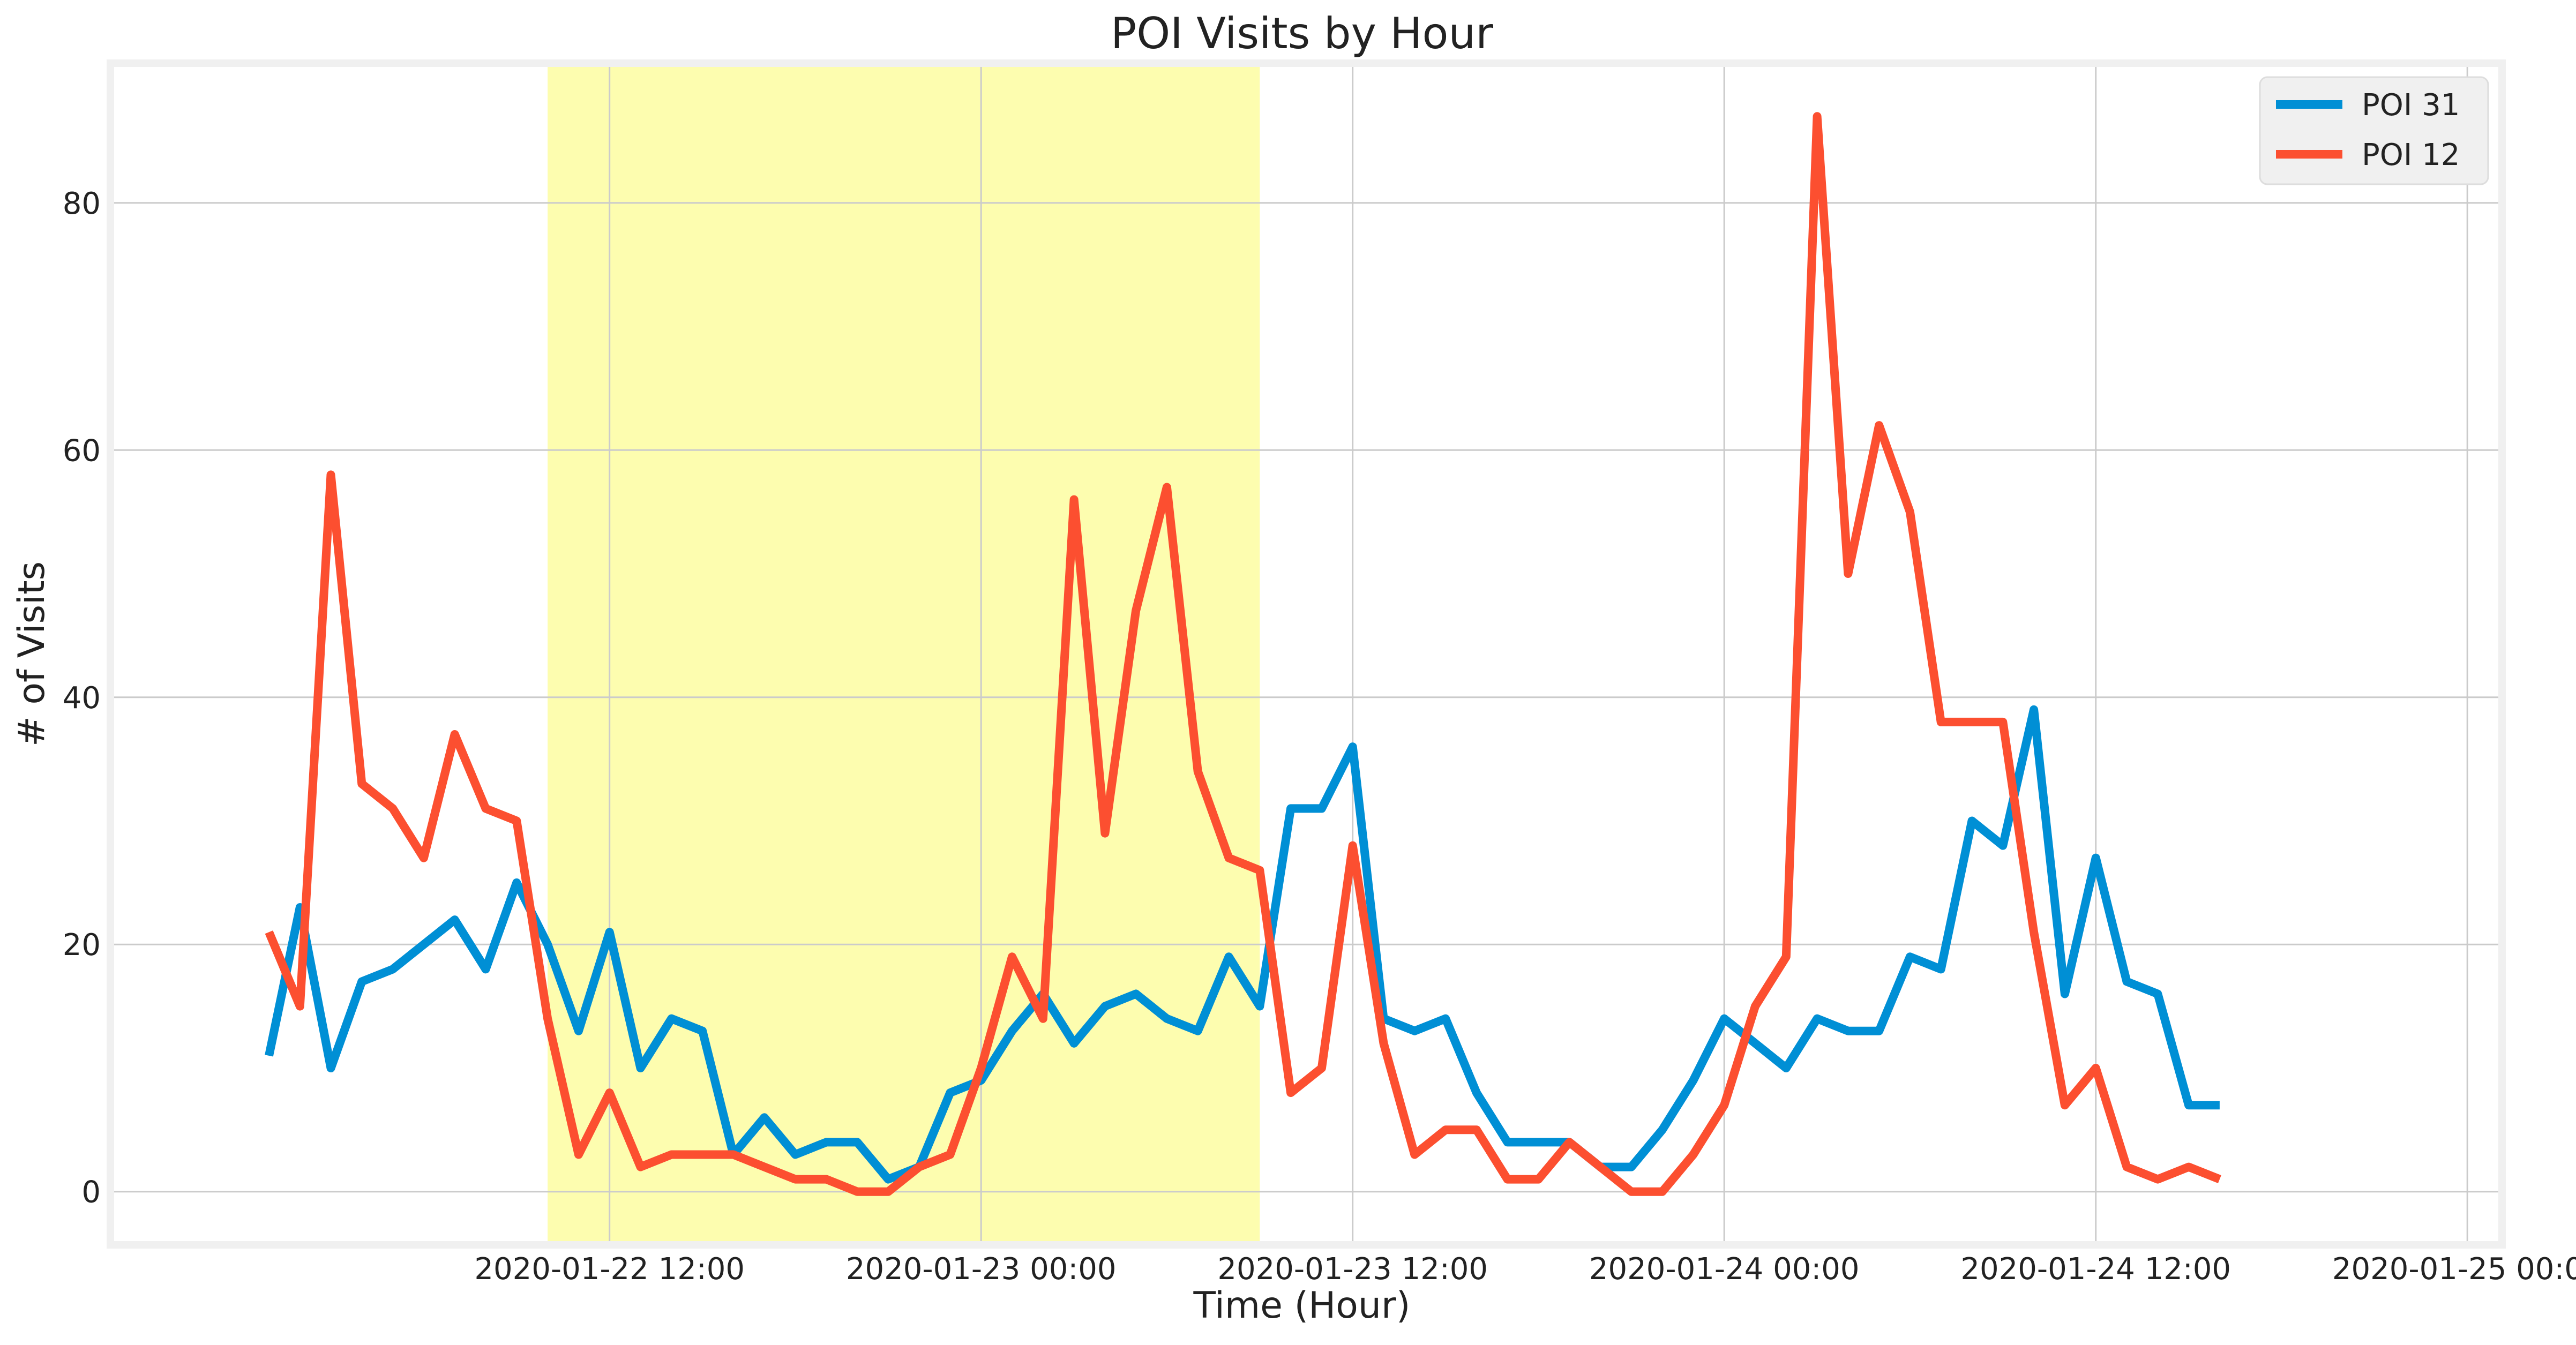  I want to click on x-tick-label: 2020-01-25 00:00, so click(2454, 1269).